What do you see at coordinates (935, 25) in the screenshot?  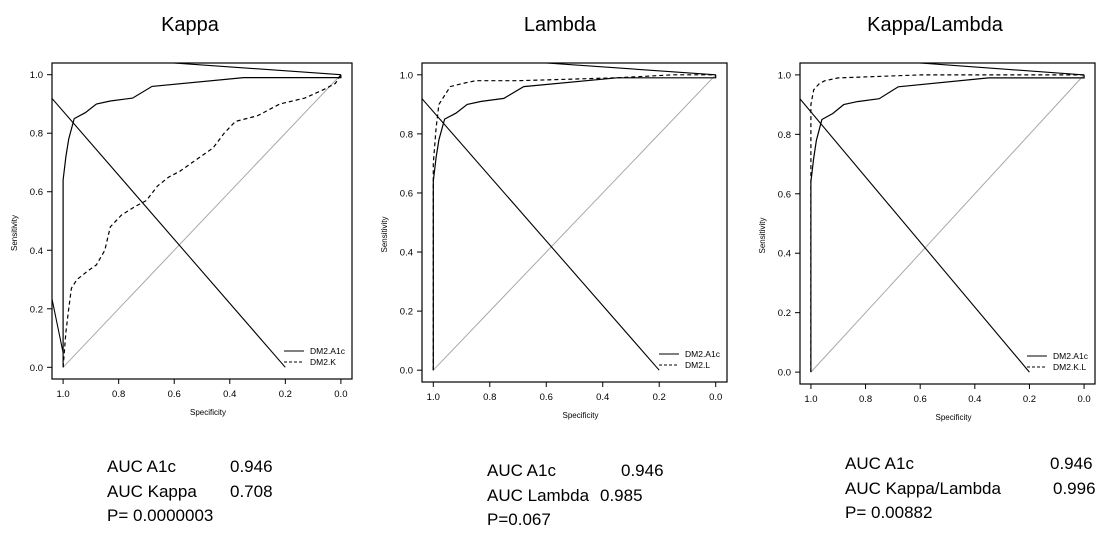 I see `chart-title: Kappa/Lambda` at bounding box center [935, 25].